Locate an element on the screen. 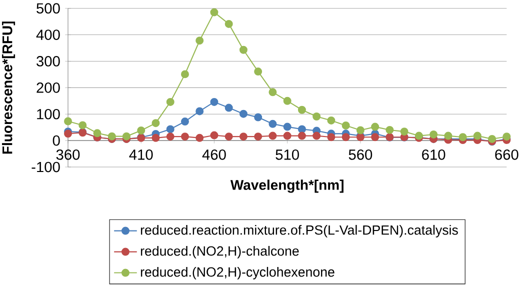  x-axis-title: Wavelength*[nm] is located at coordinates (287, 186).